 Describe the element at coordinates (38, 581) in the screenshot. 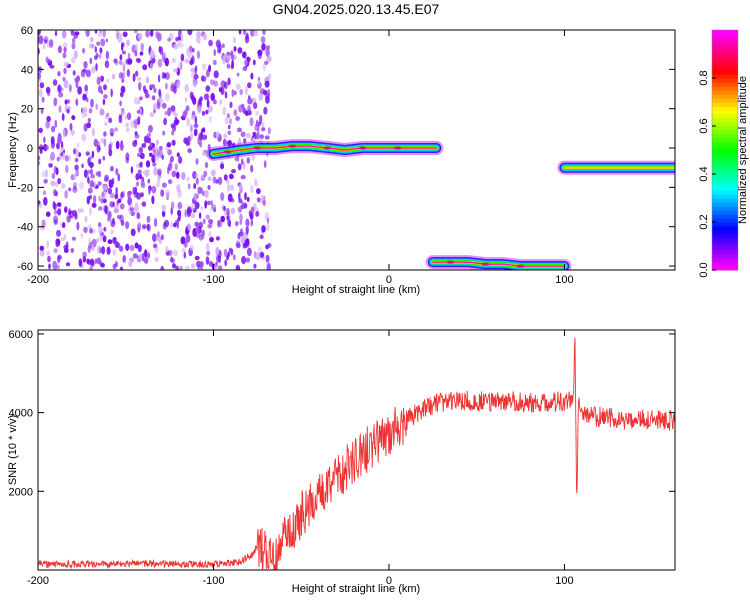

I see `x-tick-label: -200` at that location.